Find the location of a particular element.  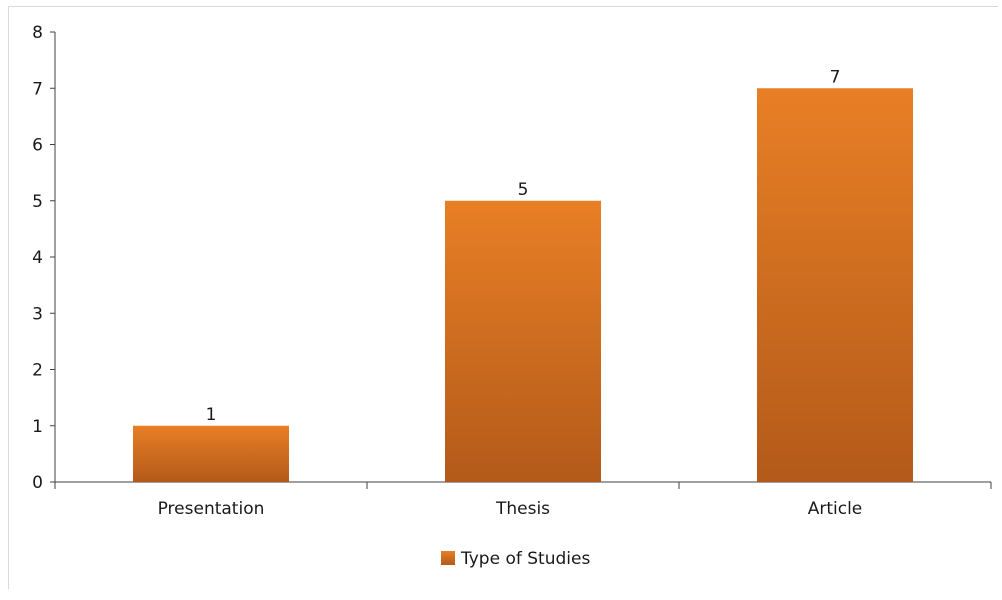

x-axis: Presentation Thesis Article is located at coordinates (523, 500).